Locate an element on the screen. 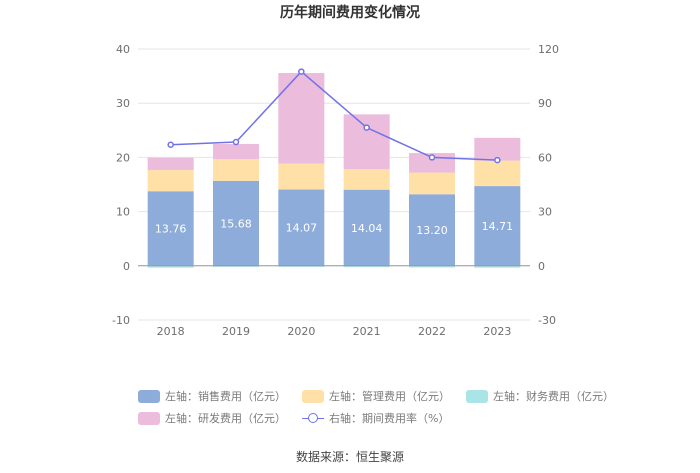  bar-value-label: 15.68 is located at coordinates (236, 223).